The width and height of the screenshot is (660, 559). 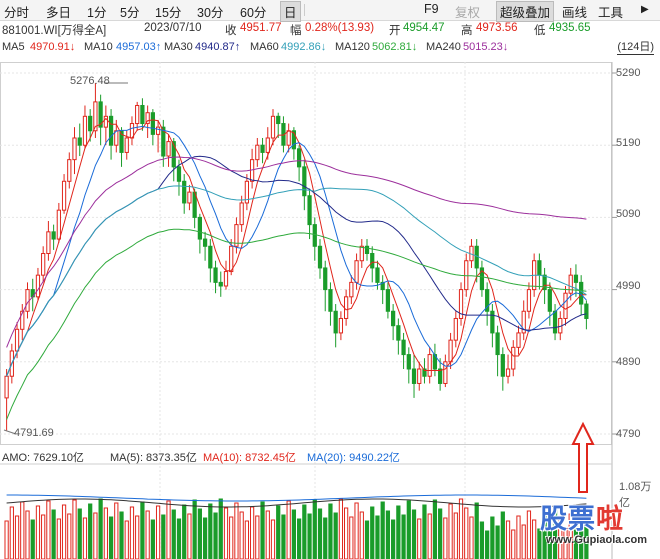 I want to click on ma60-value: 4992.86↓, so click(x=304, y=47).